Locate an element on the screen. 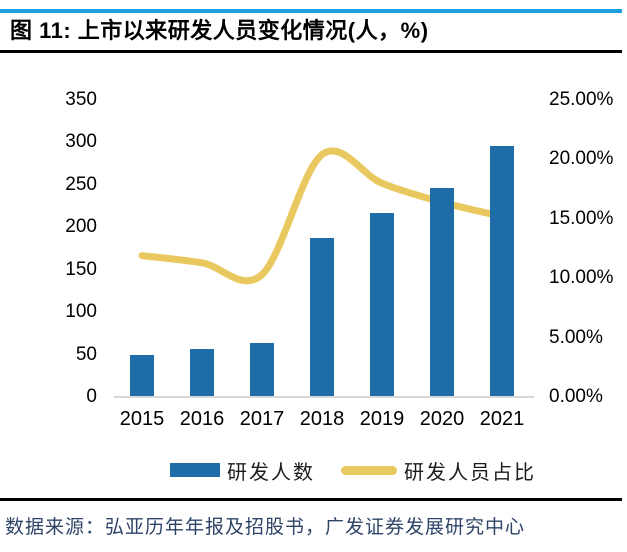 The image size is (627, 552). bar-2021 is located at coordinates (502, 271).